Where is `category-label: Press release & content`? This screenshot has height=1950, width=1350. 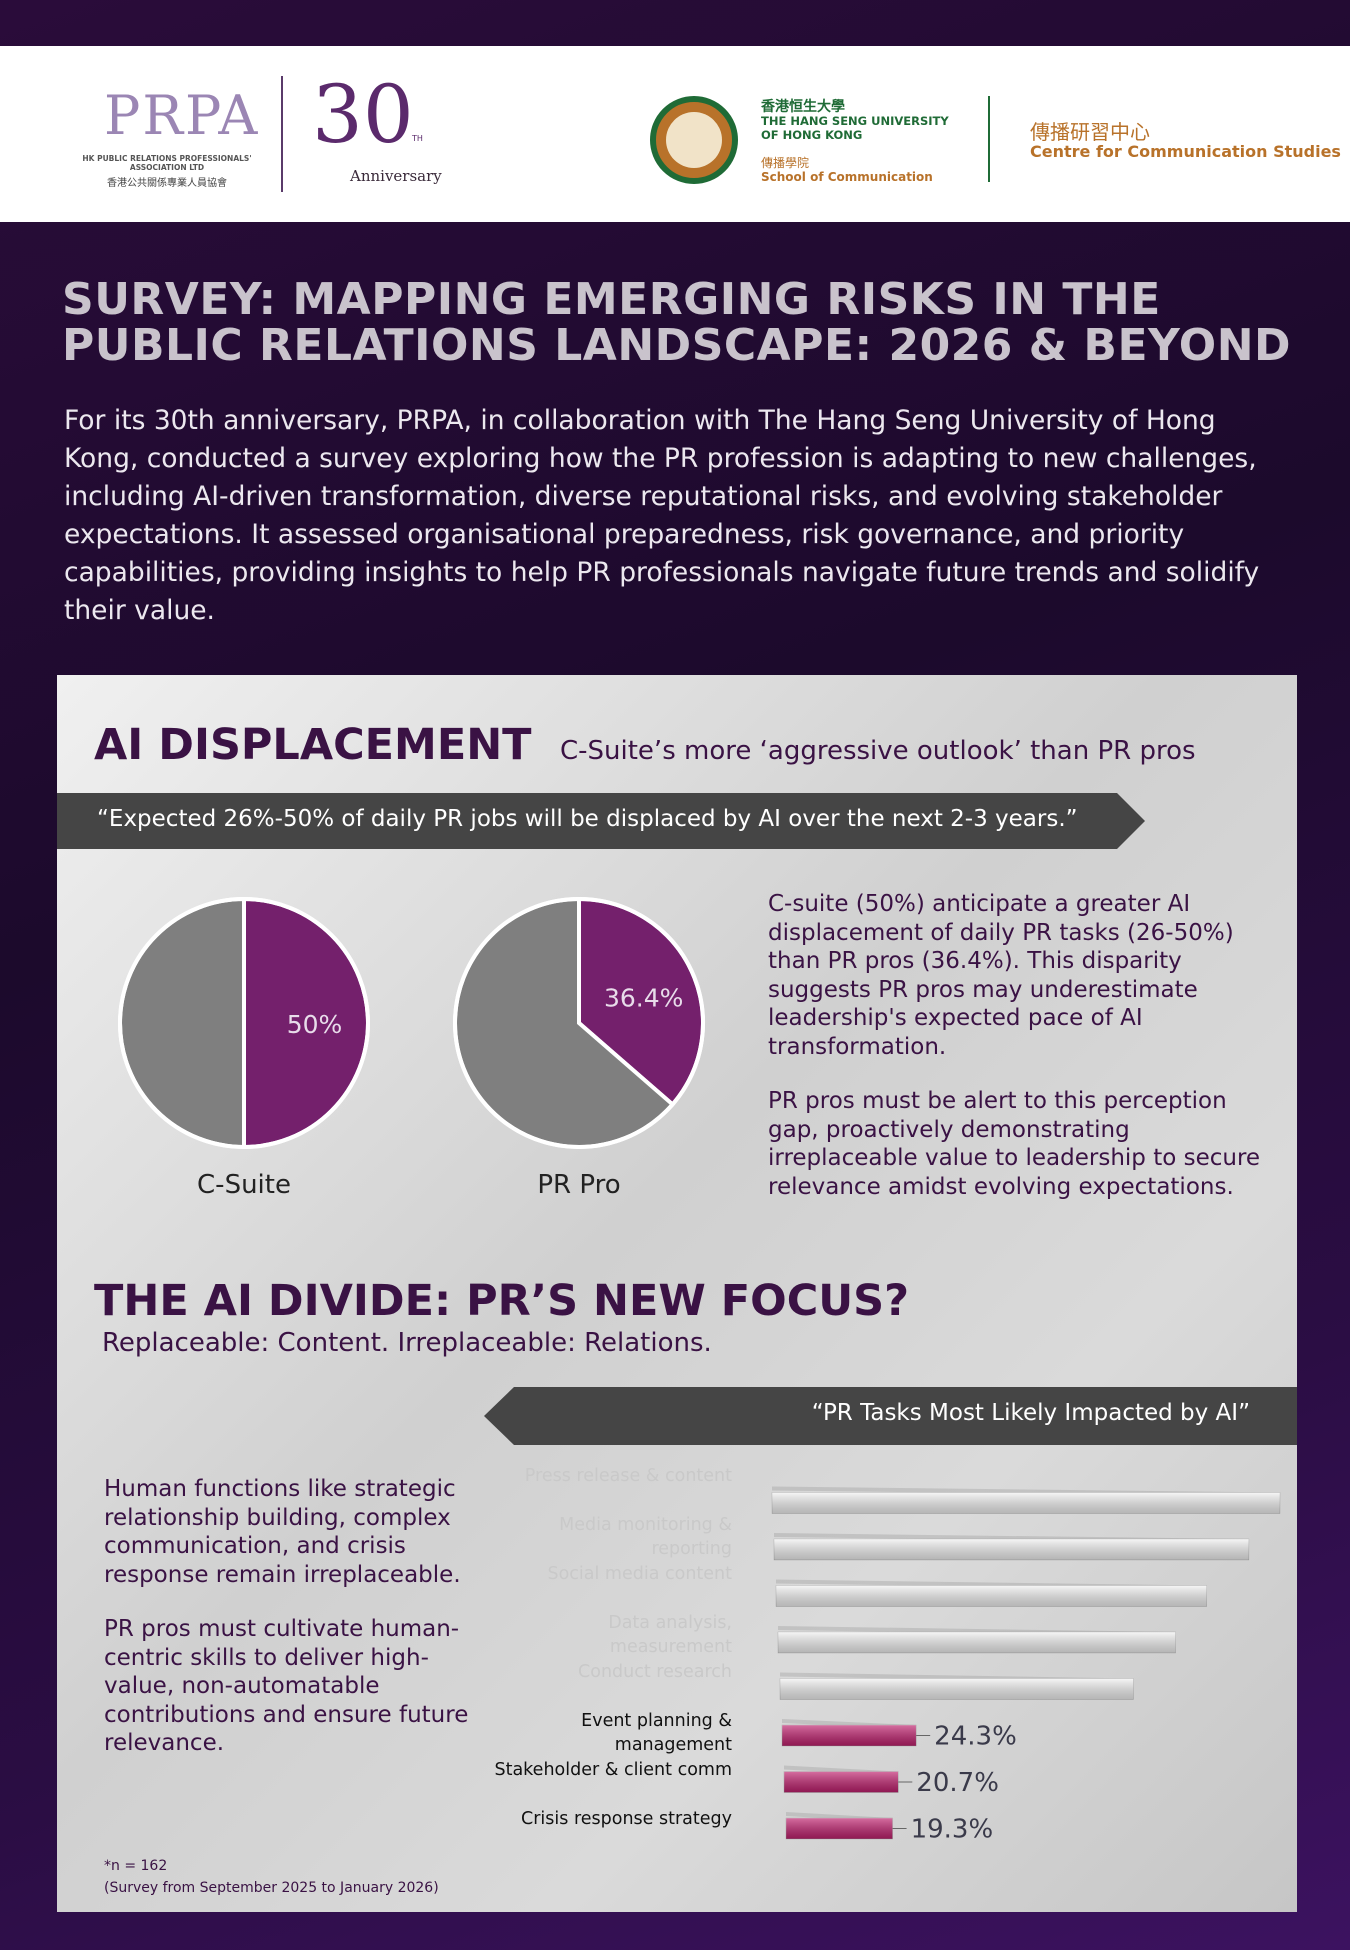 category-label: Press release & content is located at coordinates (628, 1476).